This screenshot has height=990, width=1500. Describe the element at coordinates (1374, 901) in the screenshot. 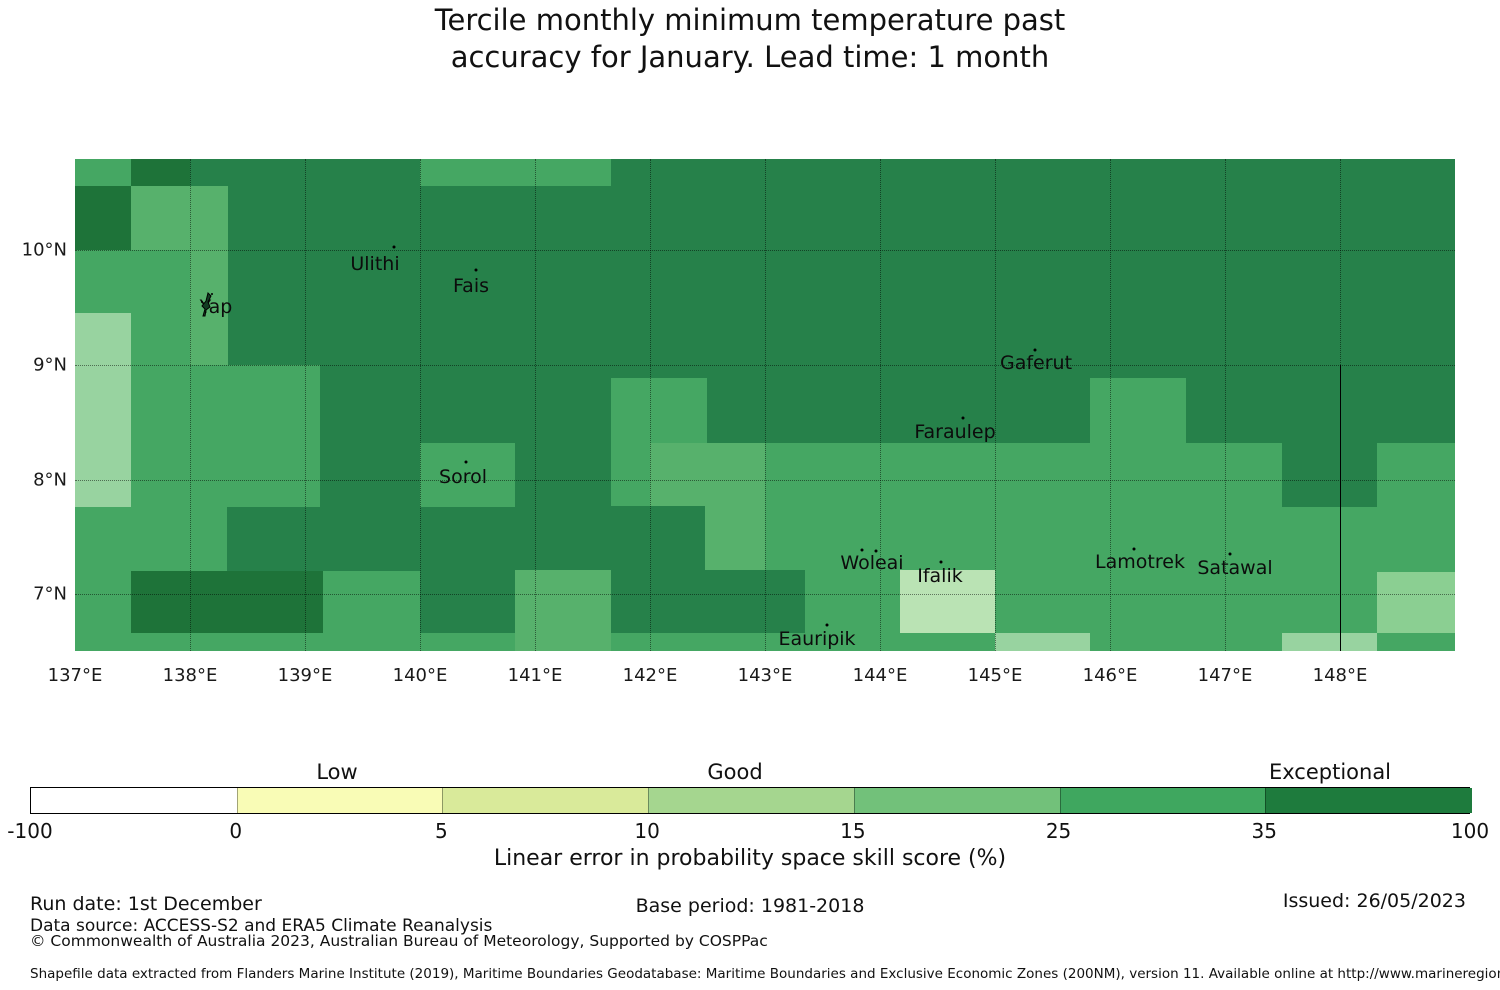

I see `issued-date-text: Issued: 26/05/2023` at that location.